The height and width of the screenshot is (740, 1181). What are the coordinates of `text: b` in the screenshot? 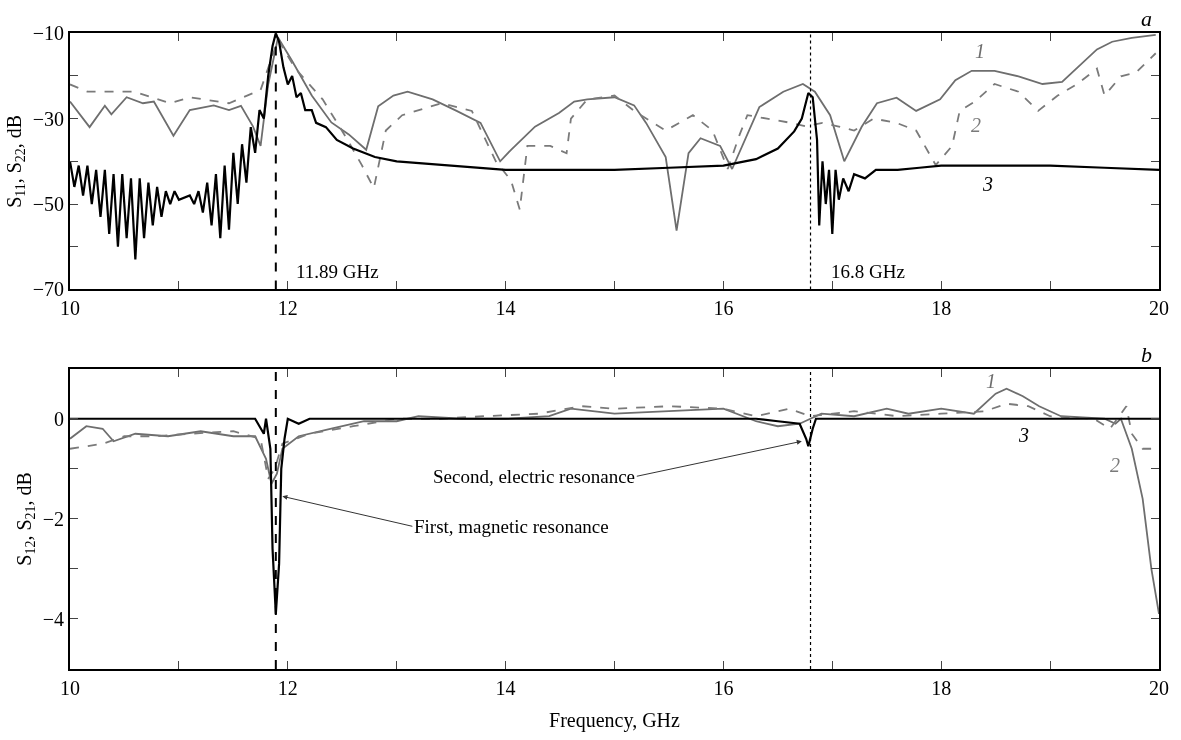 It's located at (1146, 354).